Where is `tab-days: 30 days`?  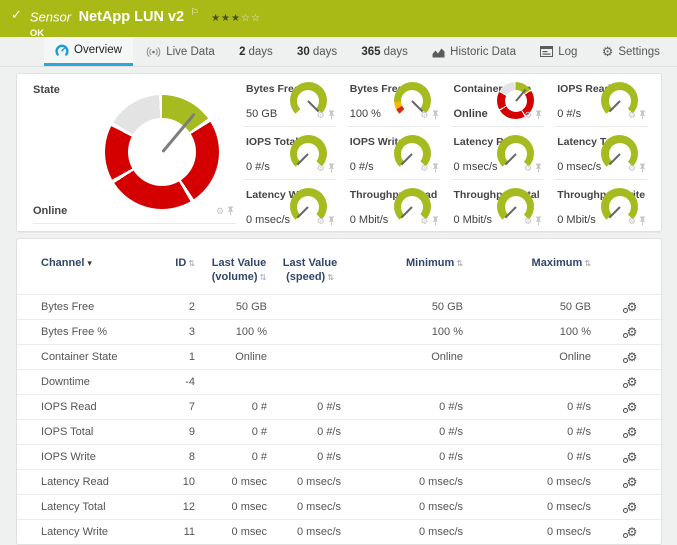 tab-days: 30 days is located at coordinates (317, 51).